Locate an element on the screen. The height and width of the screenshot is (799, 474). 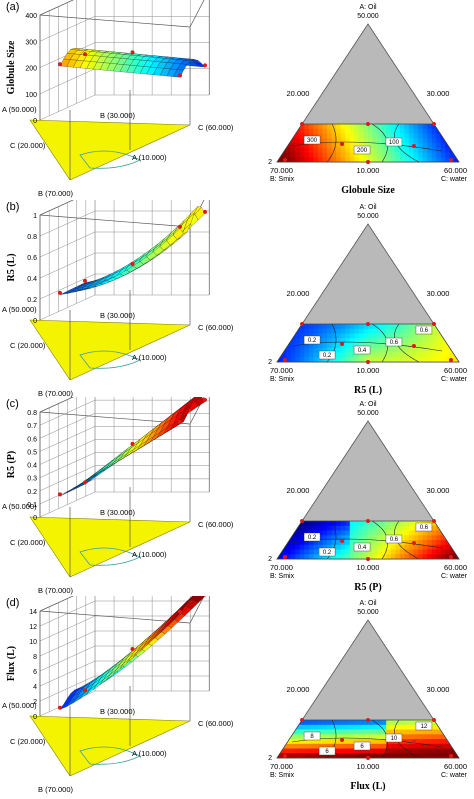
response-surface is located at coordinates (132, 63).